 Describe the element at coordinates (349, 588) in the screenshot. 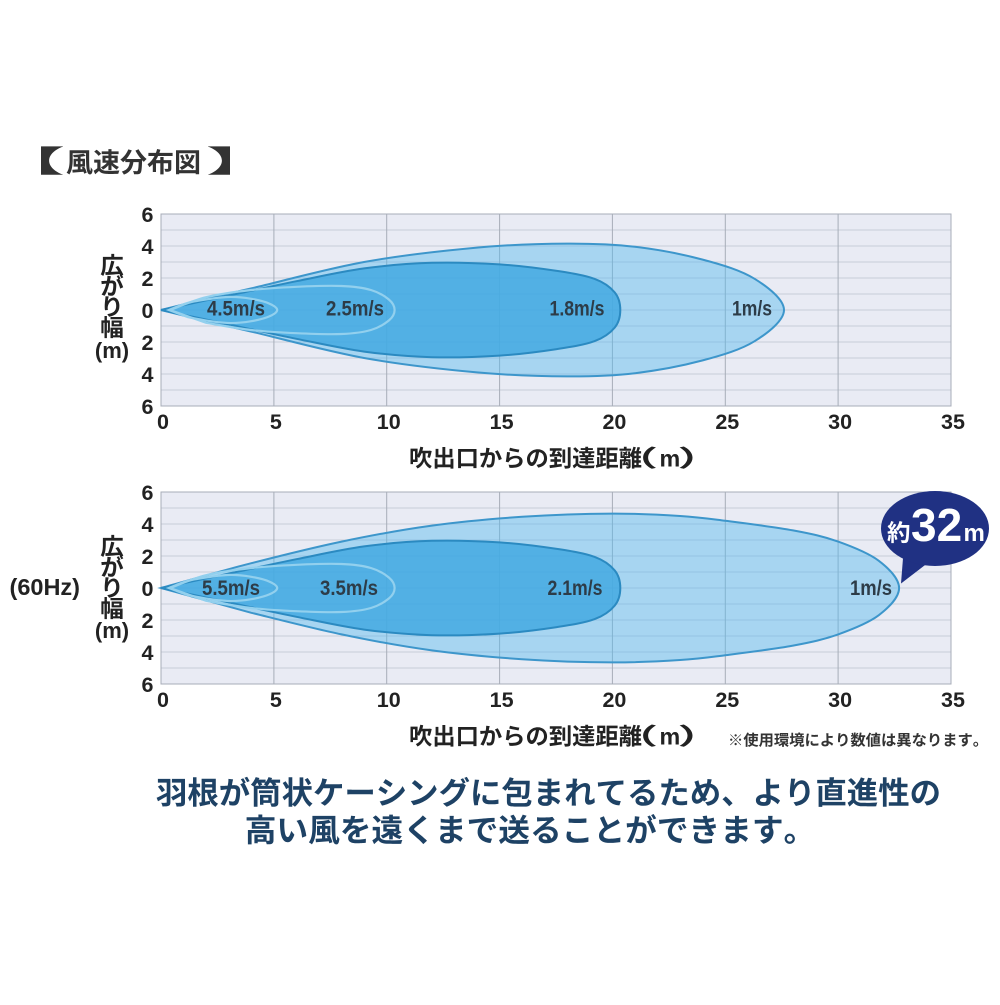

I see `svg-text: 3.5m/s` at that location.